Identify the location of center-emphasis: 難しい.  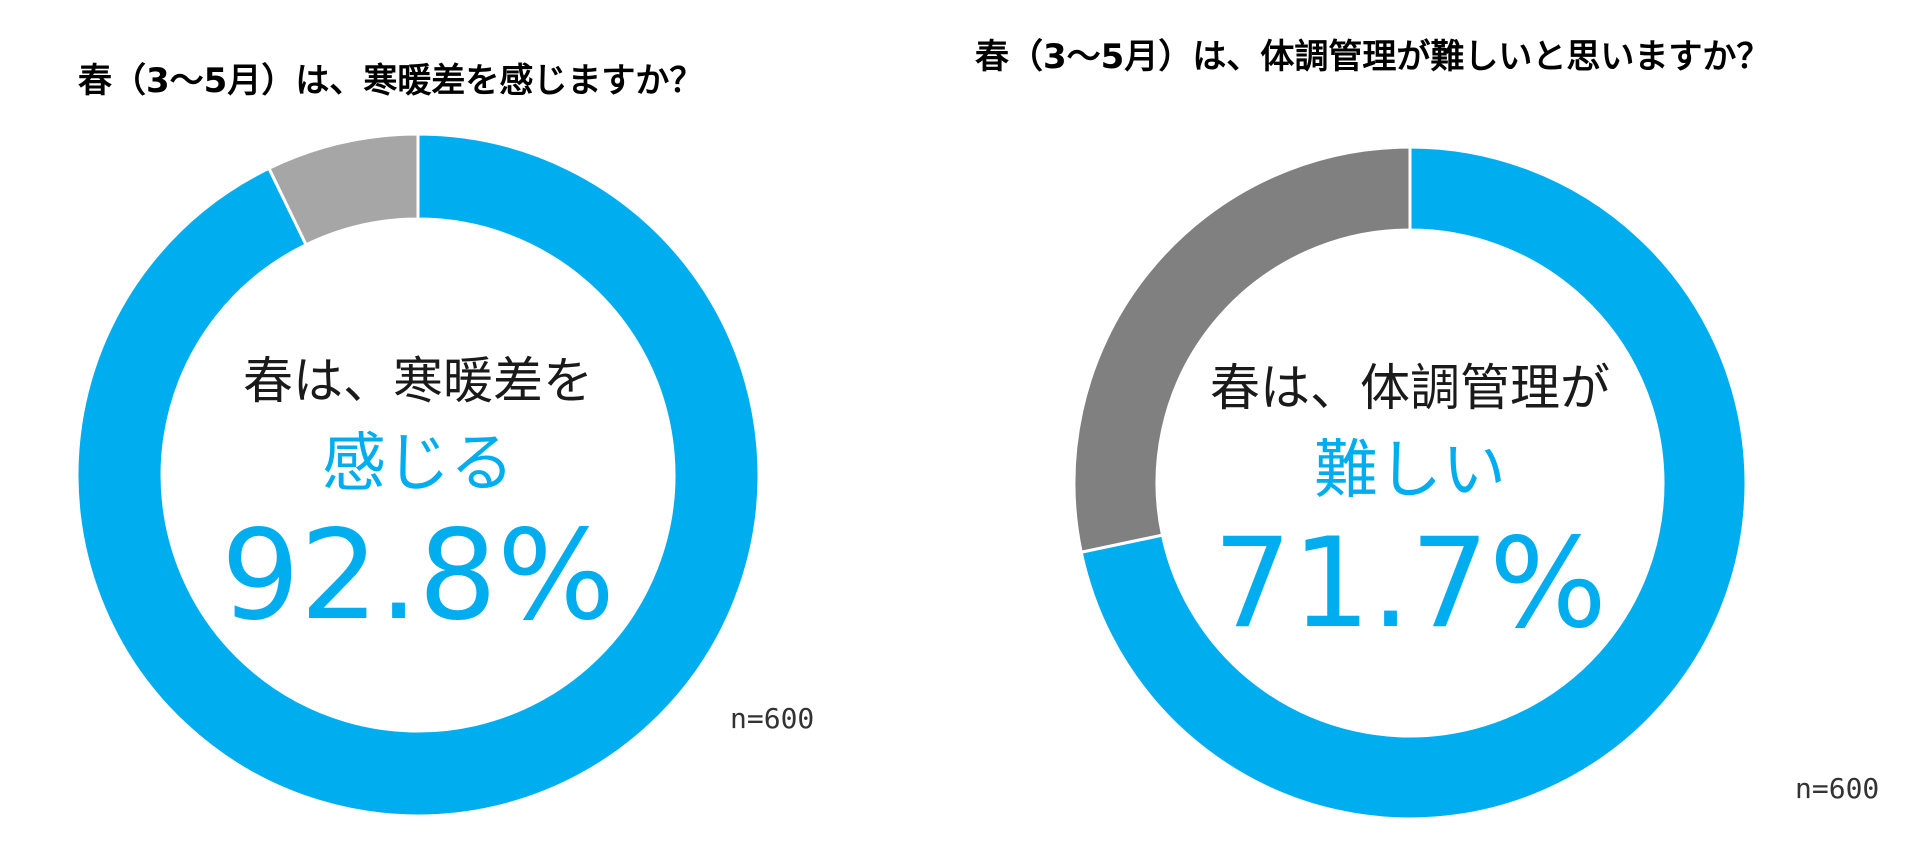
(1410, 471).